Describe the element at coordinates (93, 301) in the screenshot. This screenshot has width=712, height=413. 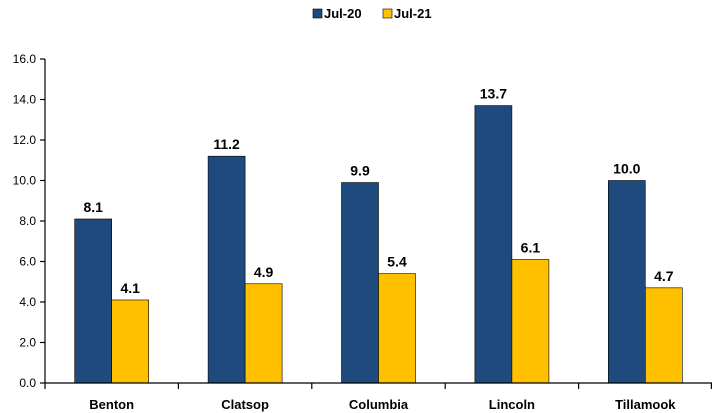
I see `bar-jul-20-benton` at that location.